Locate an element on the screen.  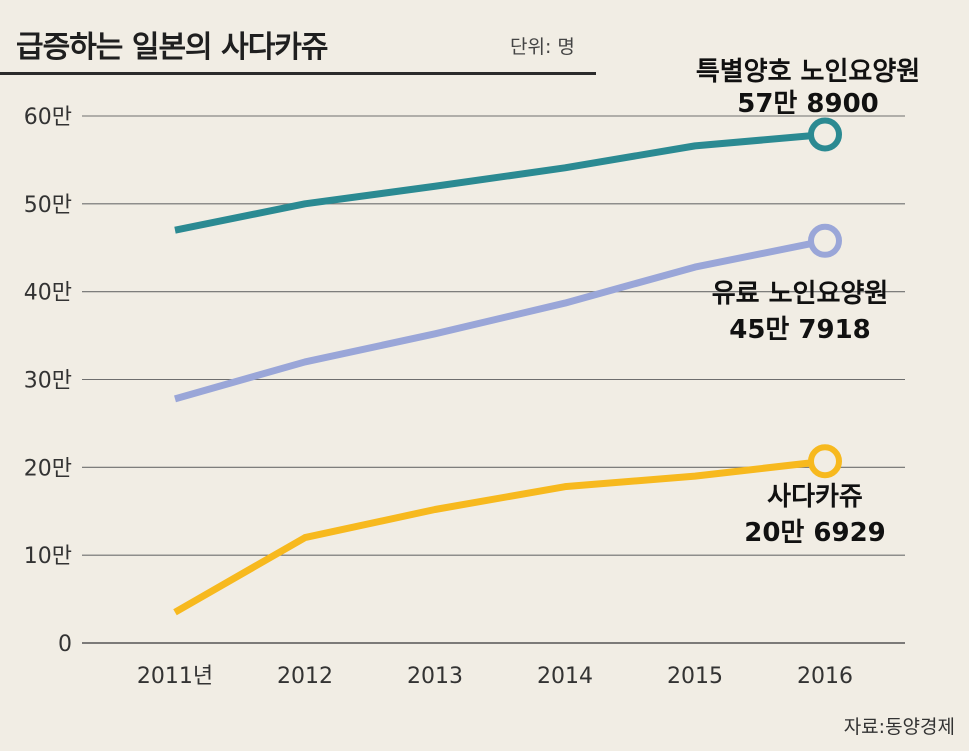
y-tick-label: 10만 is located at coordinates (48, 556).